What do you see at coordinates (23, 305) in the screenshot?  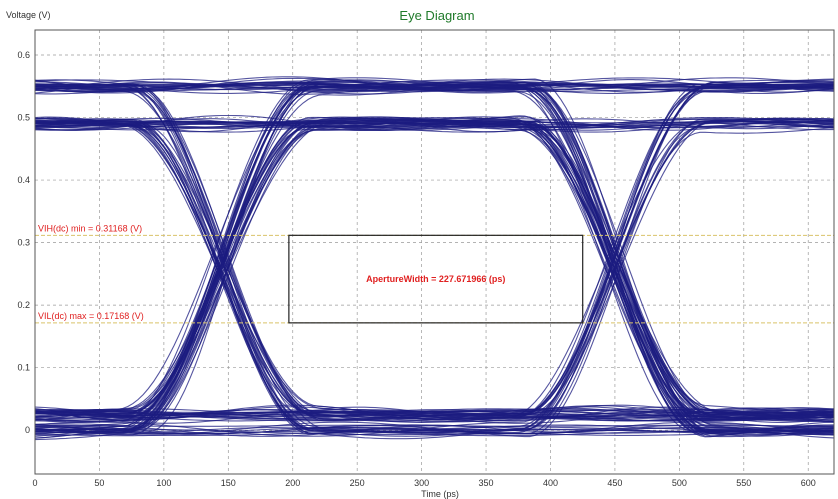 I see `y-tick-label: 0.2` at bounding box center [23, 305].